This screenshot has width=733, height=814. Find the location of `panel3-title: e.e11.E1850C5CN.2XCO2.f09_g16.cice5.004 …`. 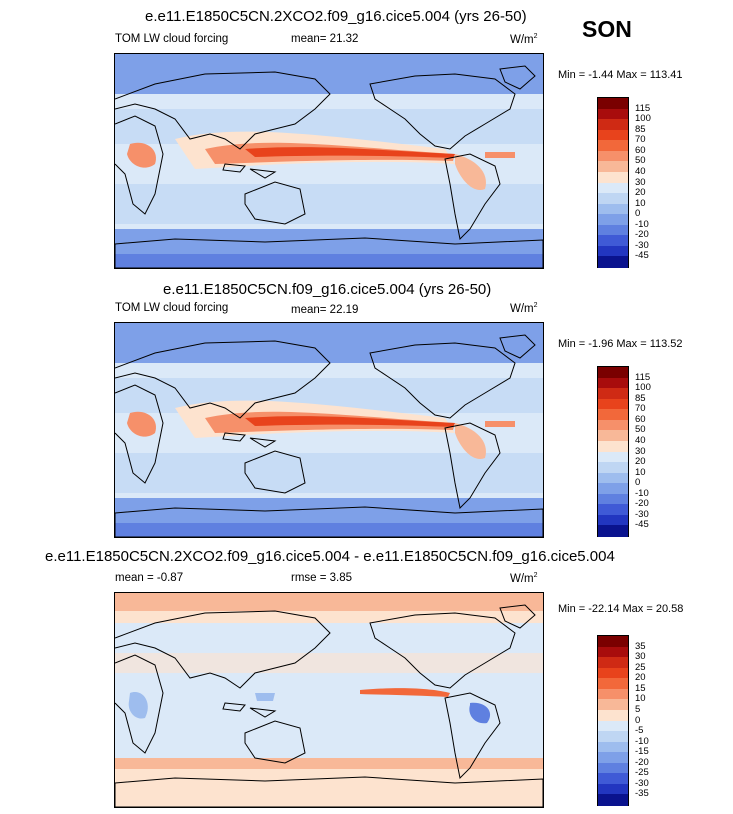

panel3-title: e.e11.E1850C5CN.2XCO2.f09_g16.cice5.004 … is located at coordinates (330, 556).